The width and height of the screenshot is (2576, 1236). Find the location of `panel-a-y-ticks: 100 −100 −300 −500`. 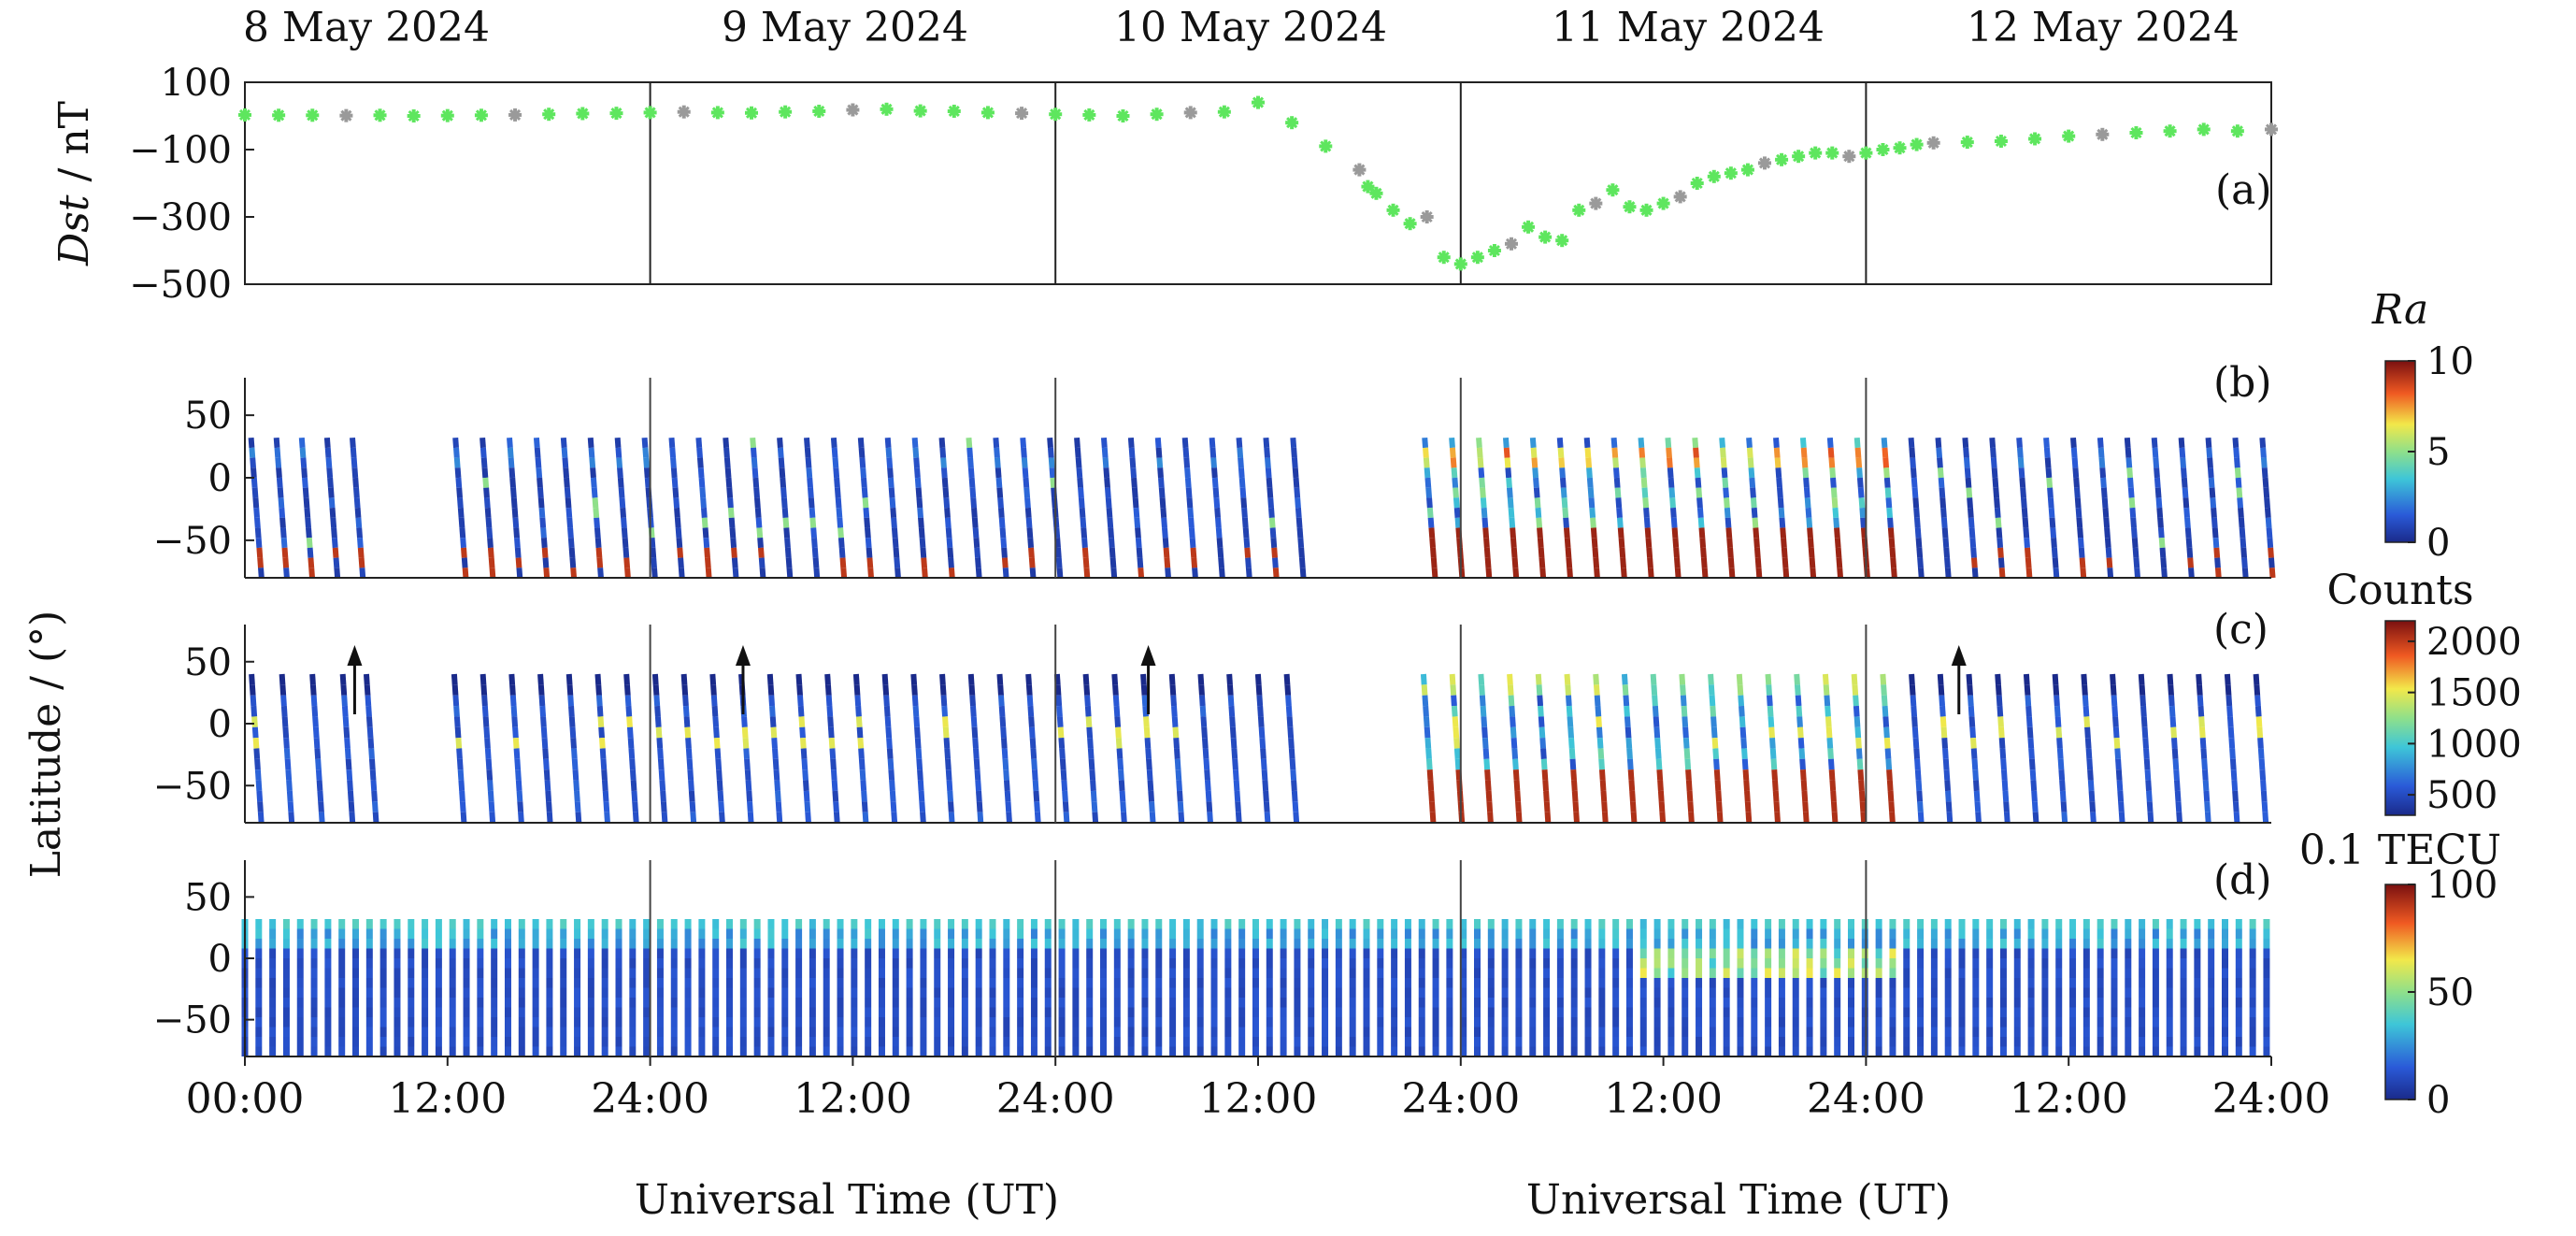

panel-a-y-ticks: 100 −100 −300 −500 is located at coordinates (191, 184).